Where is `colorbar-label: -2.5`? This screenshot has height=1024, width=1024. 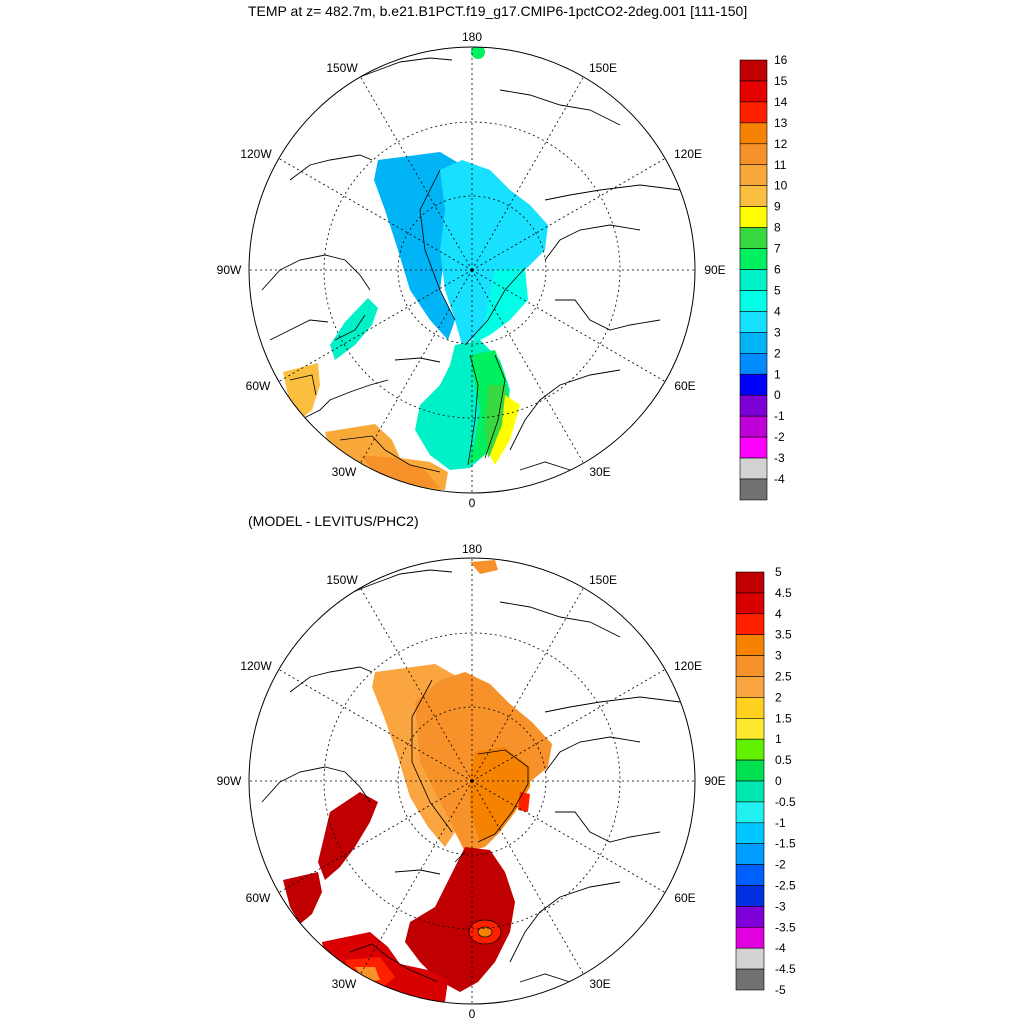
colorbar-label: -2.5 is located at coordinates (785, 886).